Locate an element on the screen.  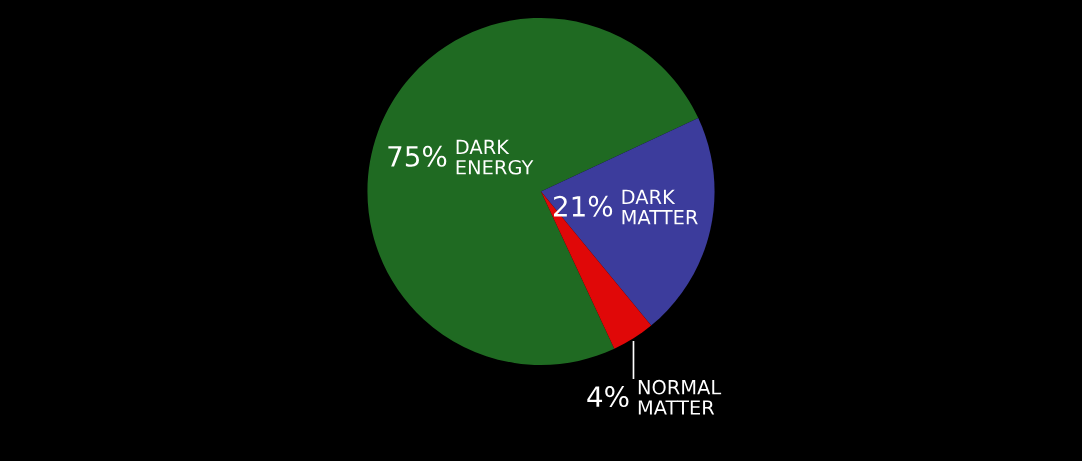
slice-label: DARK ENERGY is located at coordinates (495, 157).